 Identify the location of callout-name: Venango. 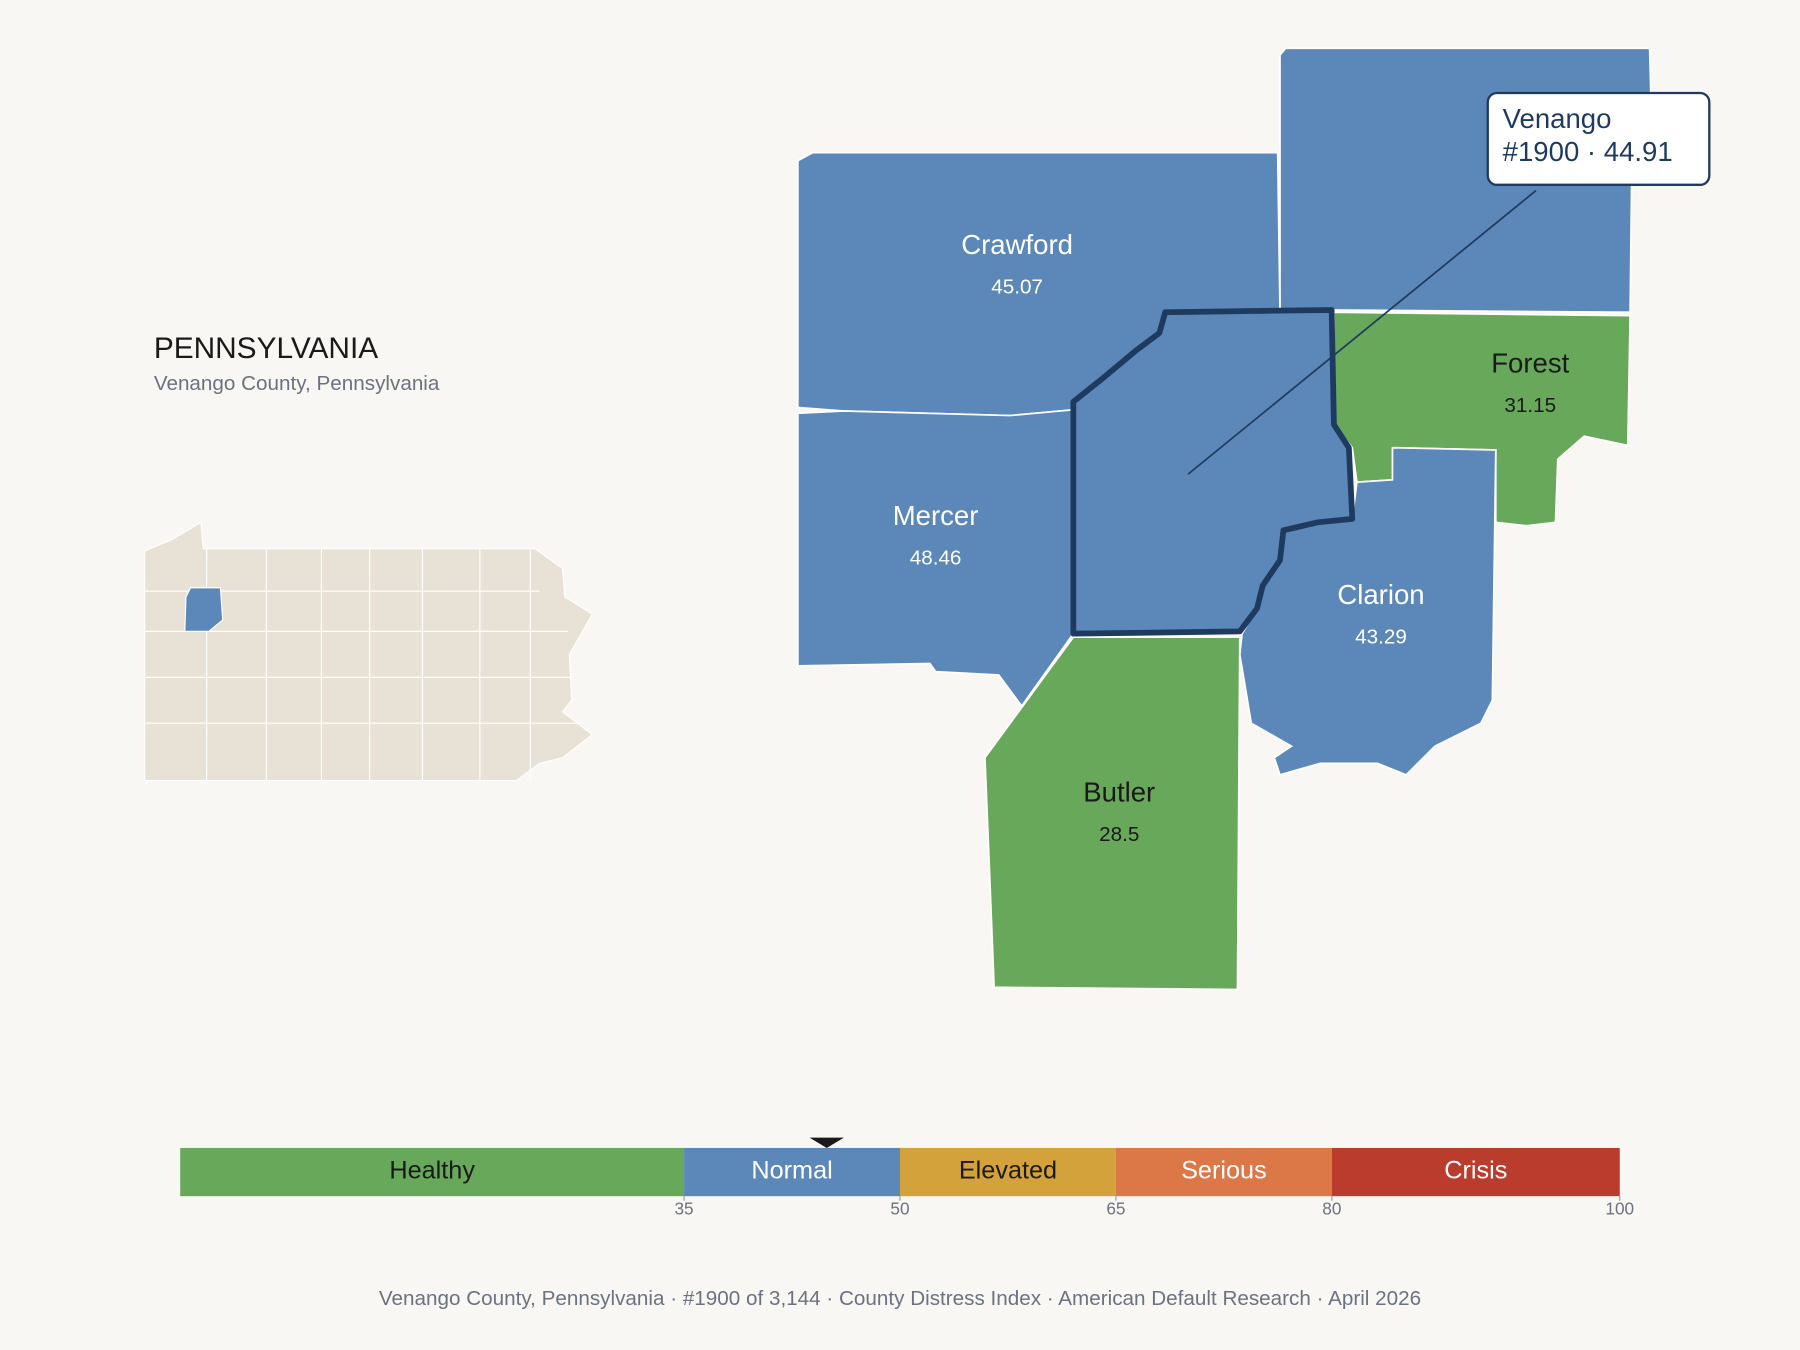
(1557, 118).